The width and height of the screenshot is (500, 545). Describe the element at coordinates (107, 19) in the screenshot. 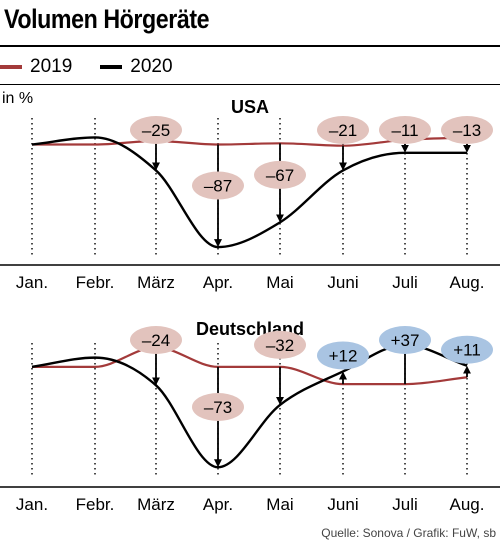

I see `chart-title: Volumen Hörgeräte` at that location.